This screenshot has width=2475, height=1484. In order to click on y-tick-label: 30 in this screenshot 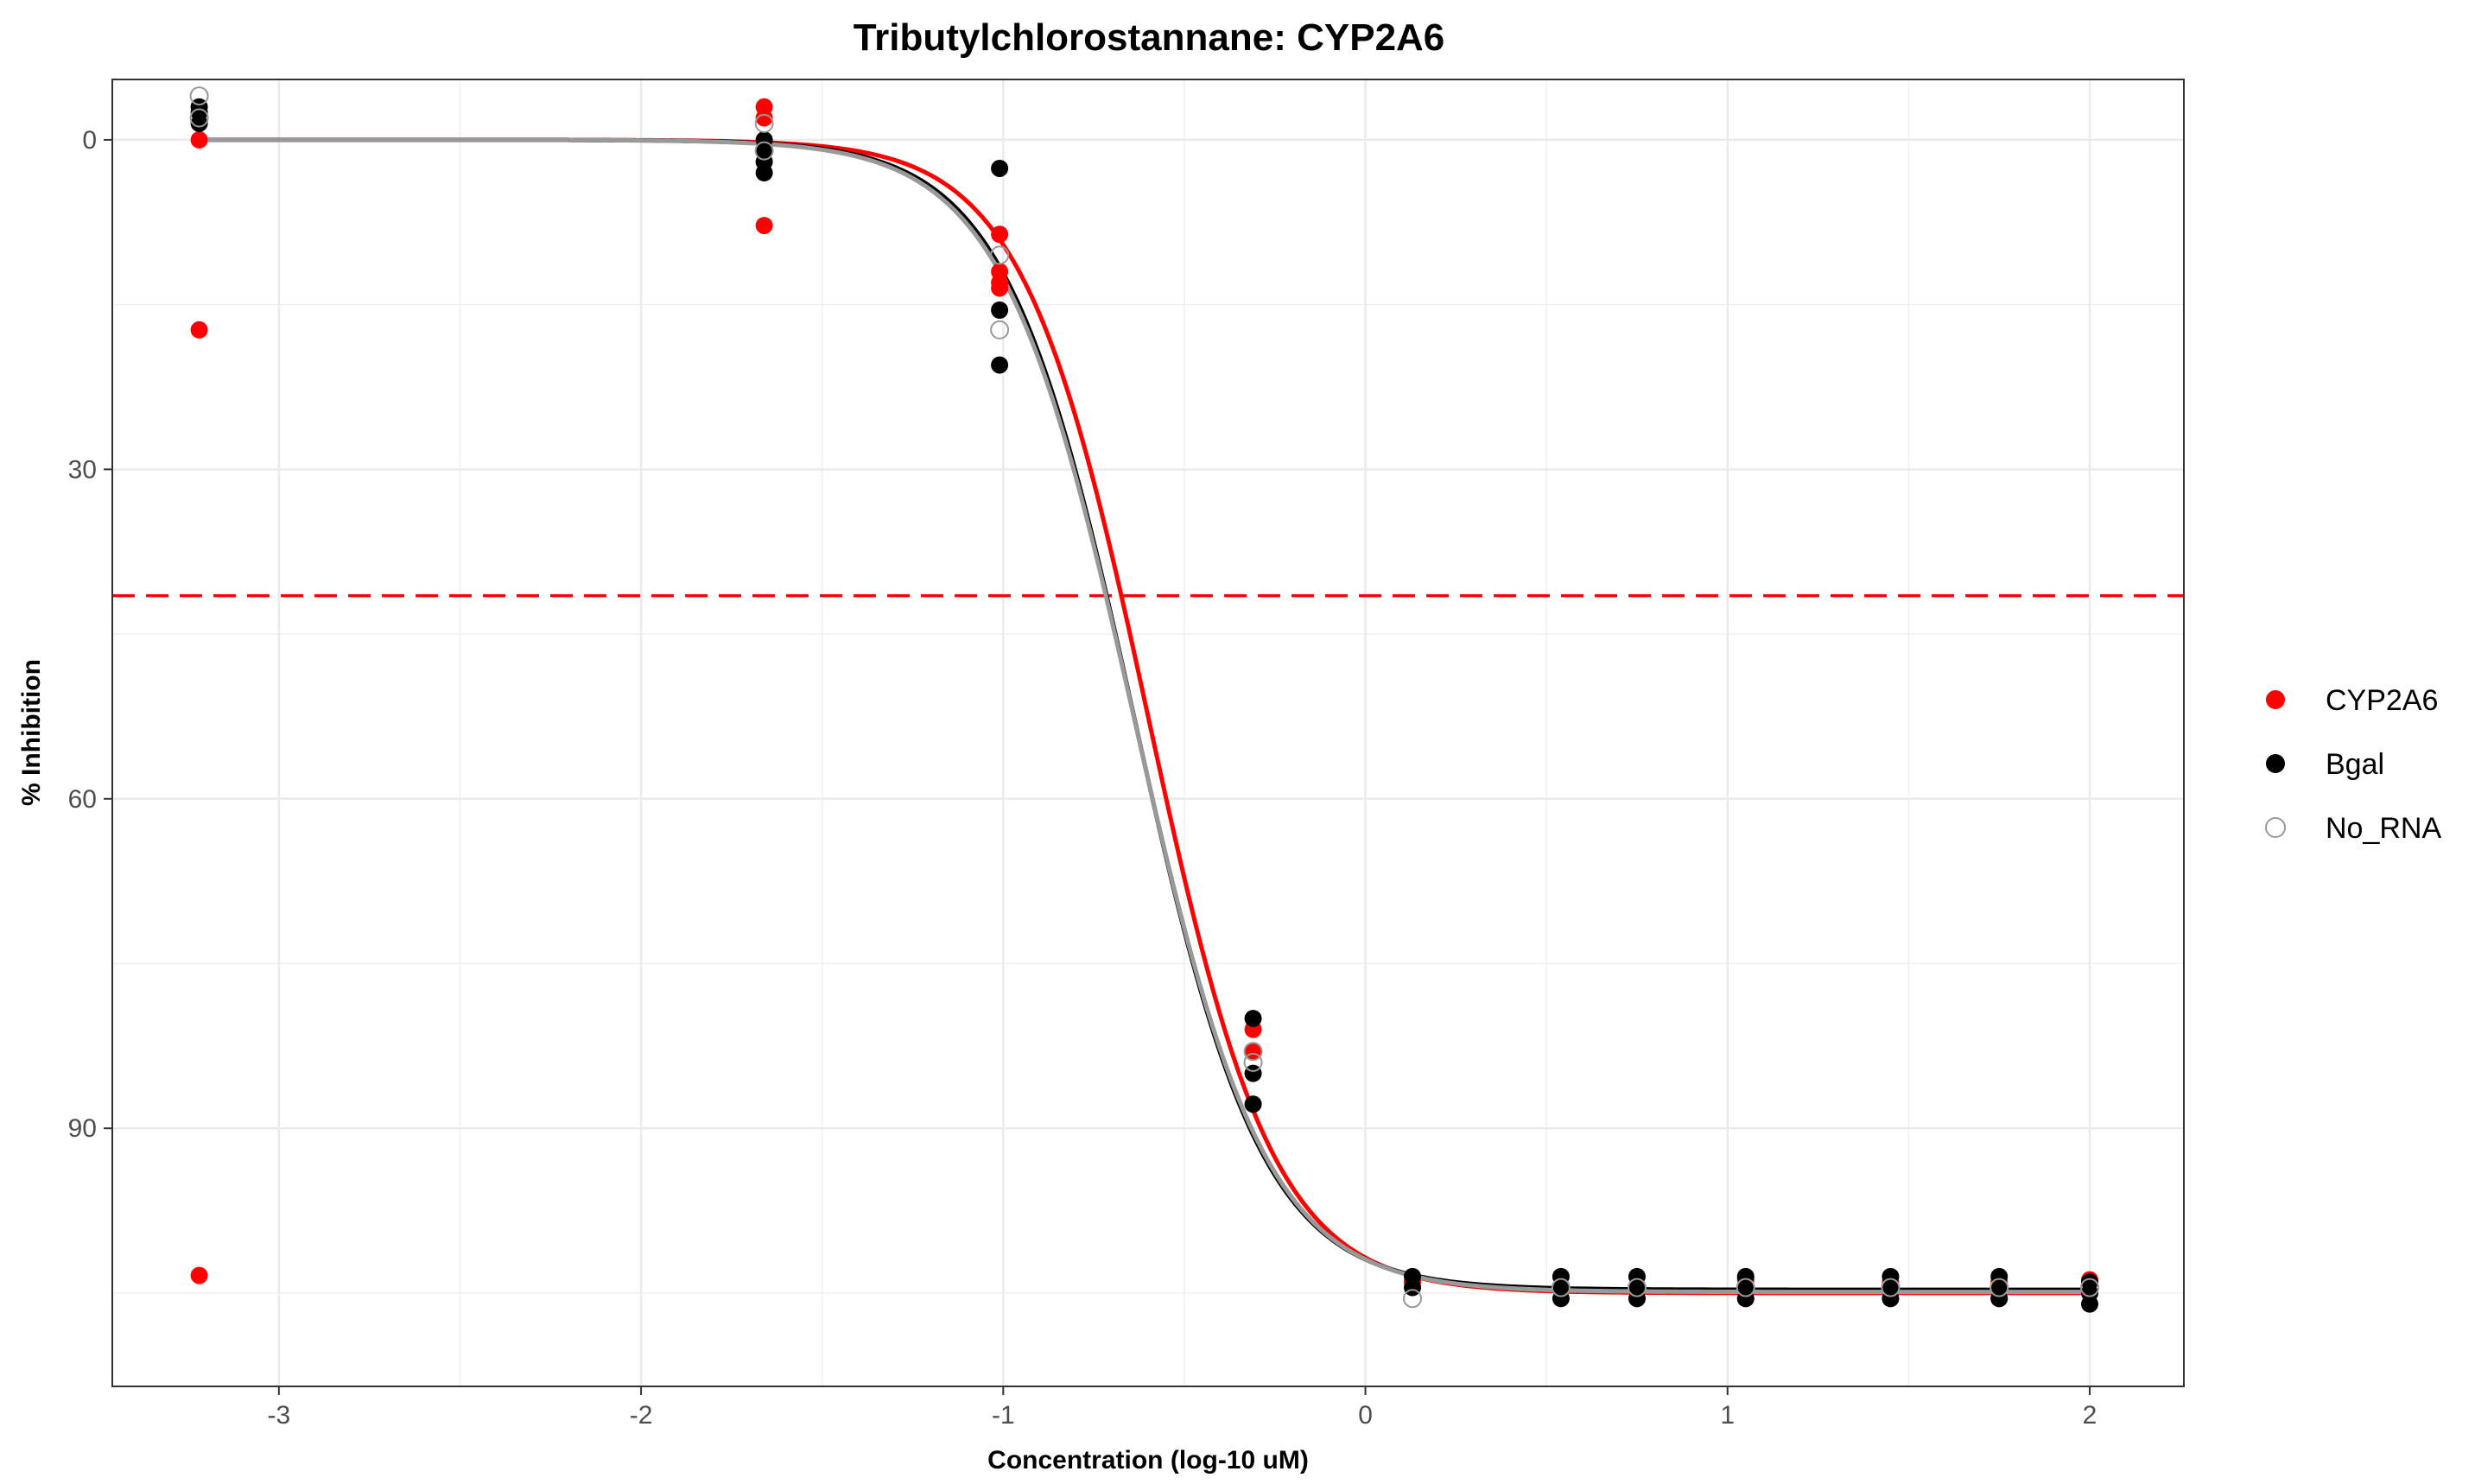, I will do `click(82, 469)`.